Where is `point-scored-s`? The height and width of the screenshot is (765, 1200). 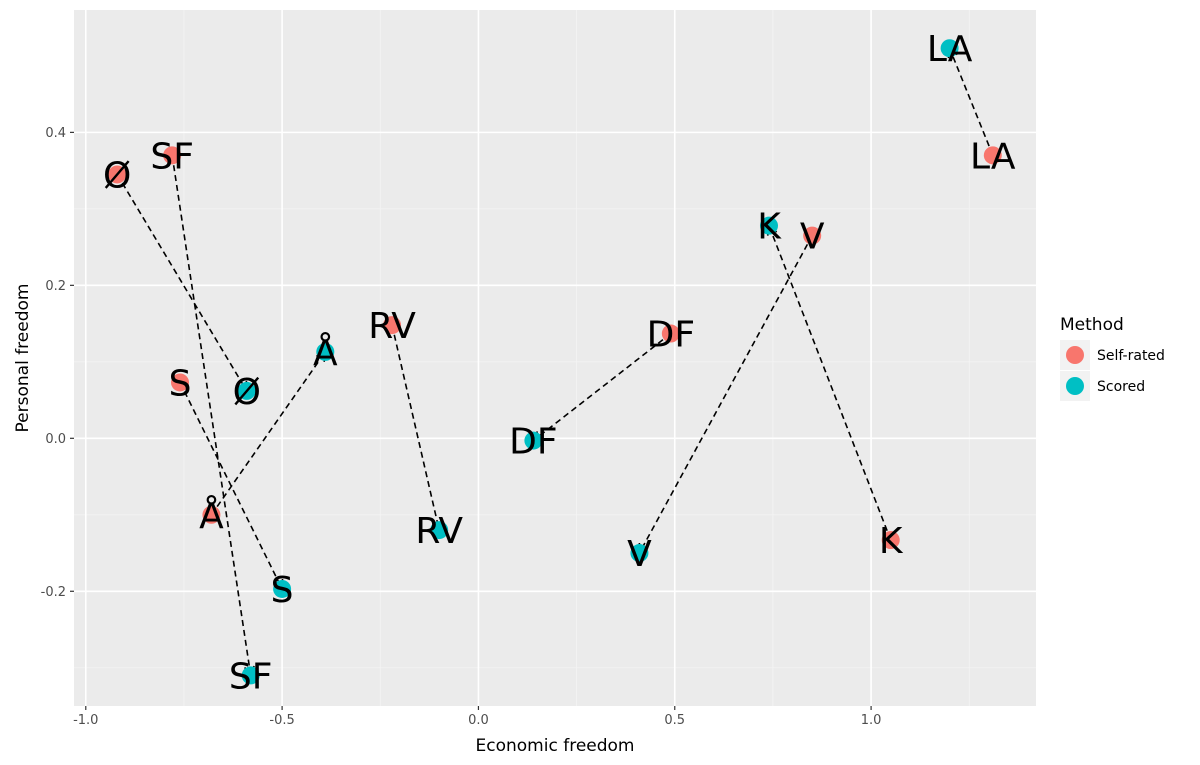 point-scored-s is located at coordinates (282, 588).